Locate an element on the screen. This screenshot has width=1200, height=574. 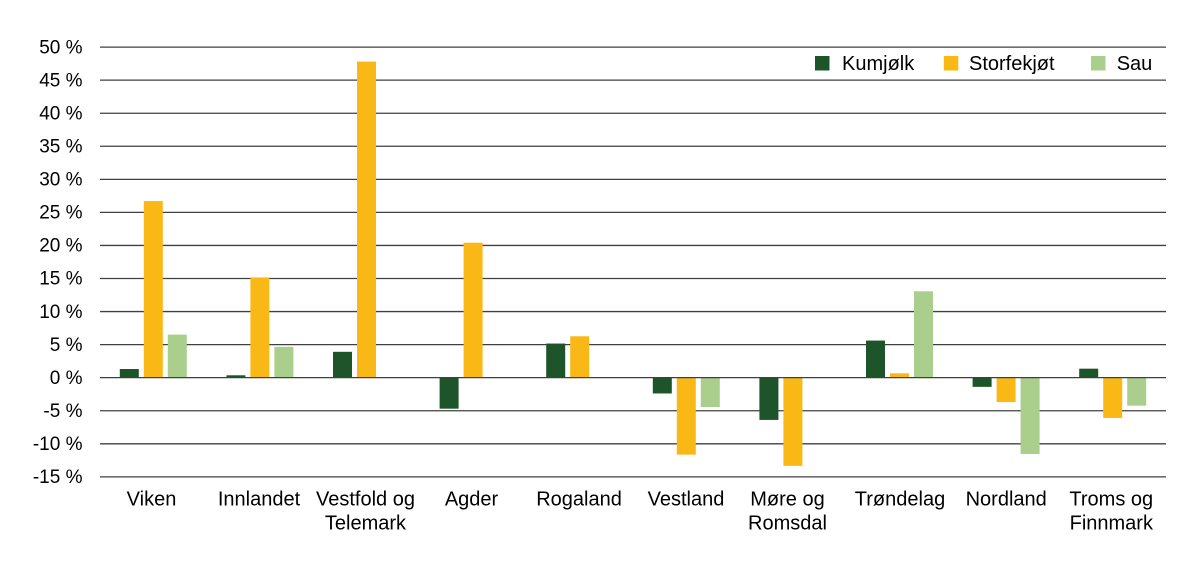
svg-text: Møre og is located at coordinates (787, 500).